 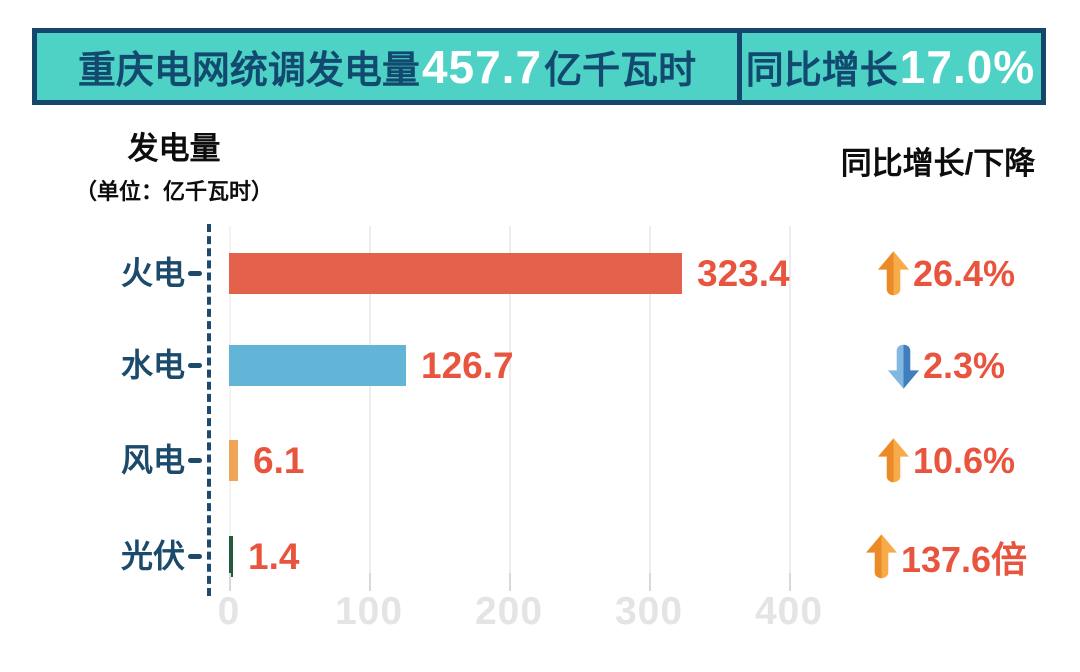 I want to click on banner-yoy-growth: 同比增长 17.0%, so click(x=891, y=66).